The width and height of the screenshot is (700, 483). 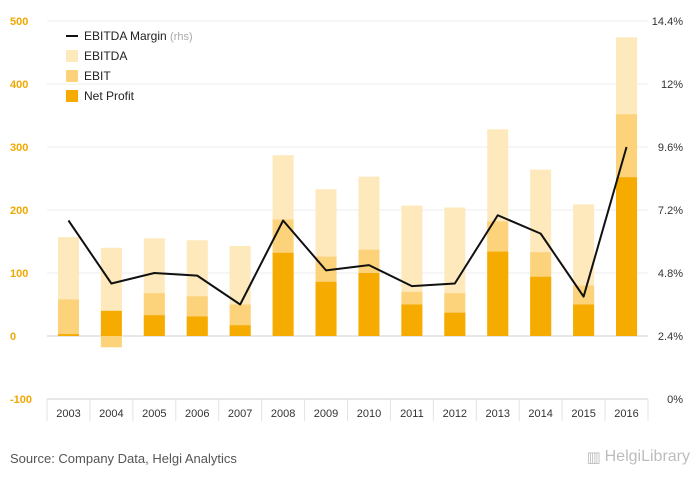 I want to click on x-tick-label: 2008, so click(x=283, y=414).